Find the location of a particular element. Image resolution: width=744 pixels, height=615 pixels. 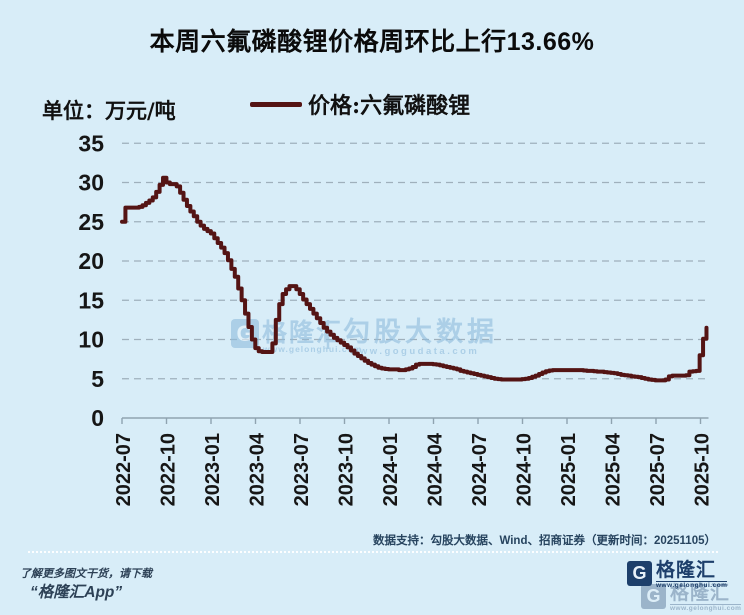

chart-title: 本周六氟磷酸锂价格周环比上行13.66% is located at coordinates (372, 42).